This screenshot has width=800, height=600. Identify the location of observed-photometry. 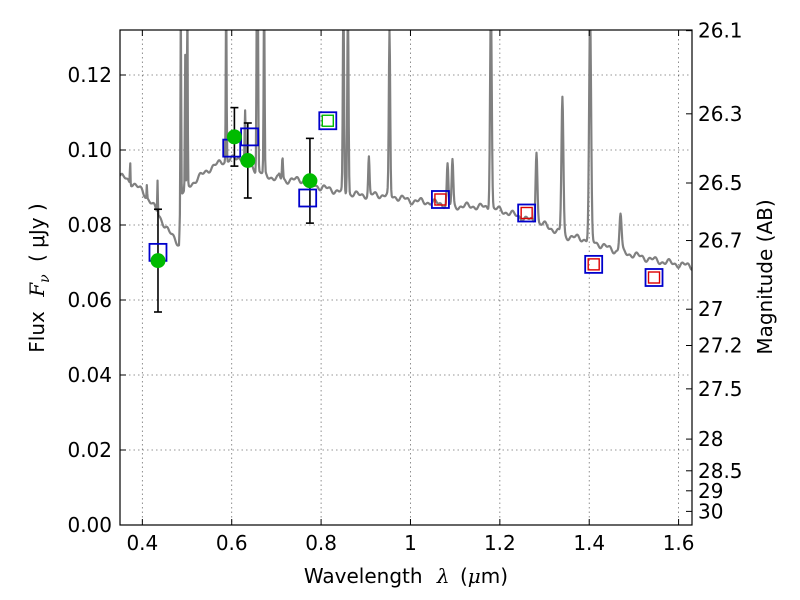
(234, 199).